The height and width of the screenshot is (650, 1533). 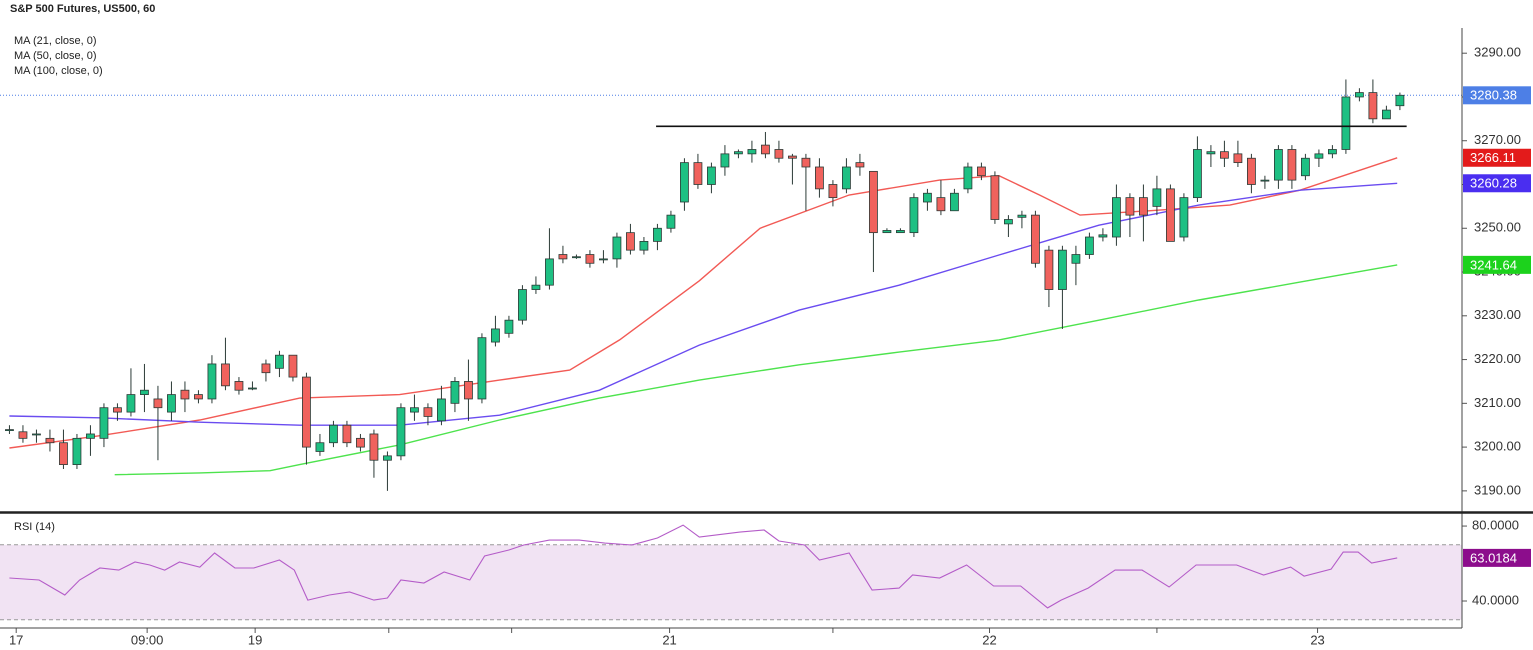 I want to click on y-tick-label: 3210.00, so click(x=1497, y=402).